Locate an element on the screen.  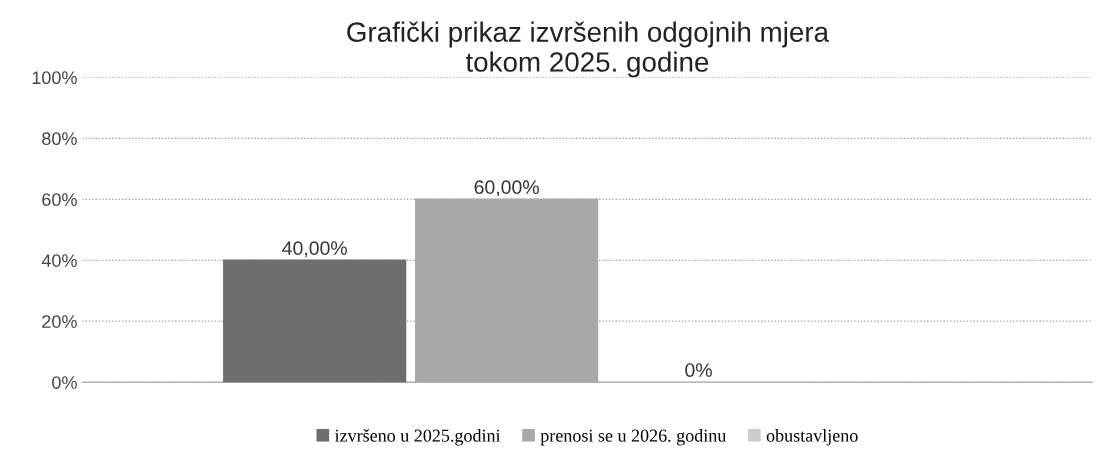
y-tick-label: 80% is located at coordinates (59, 139).